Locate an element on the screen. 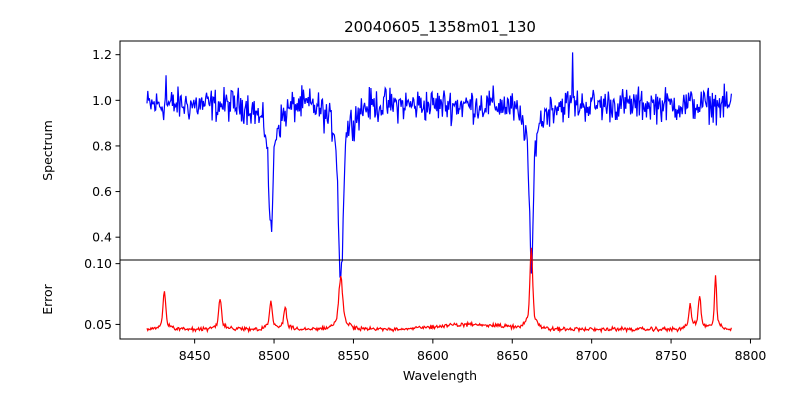 This screenshot has width=800, height=400. x-tick-label: 8600 is located at coordinates (433, 355).